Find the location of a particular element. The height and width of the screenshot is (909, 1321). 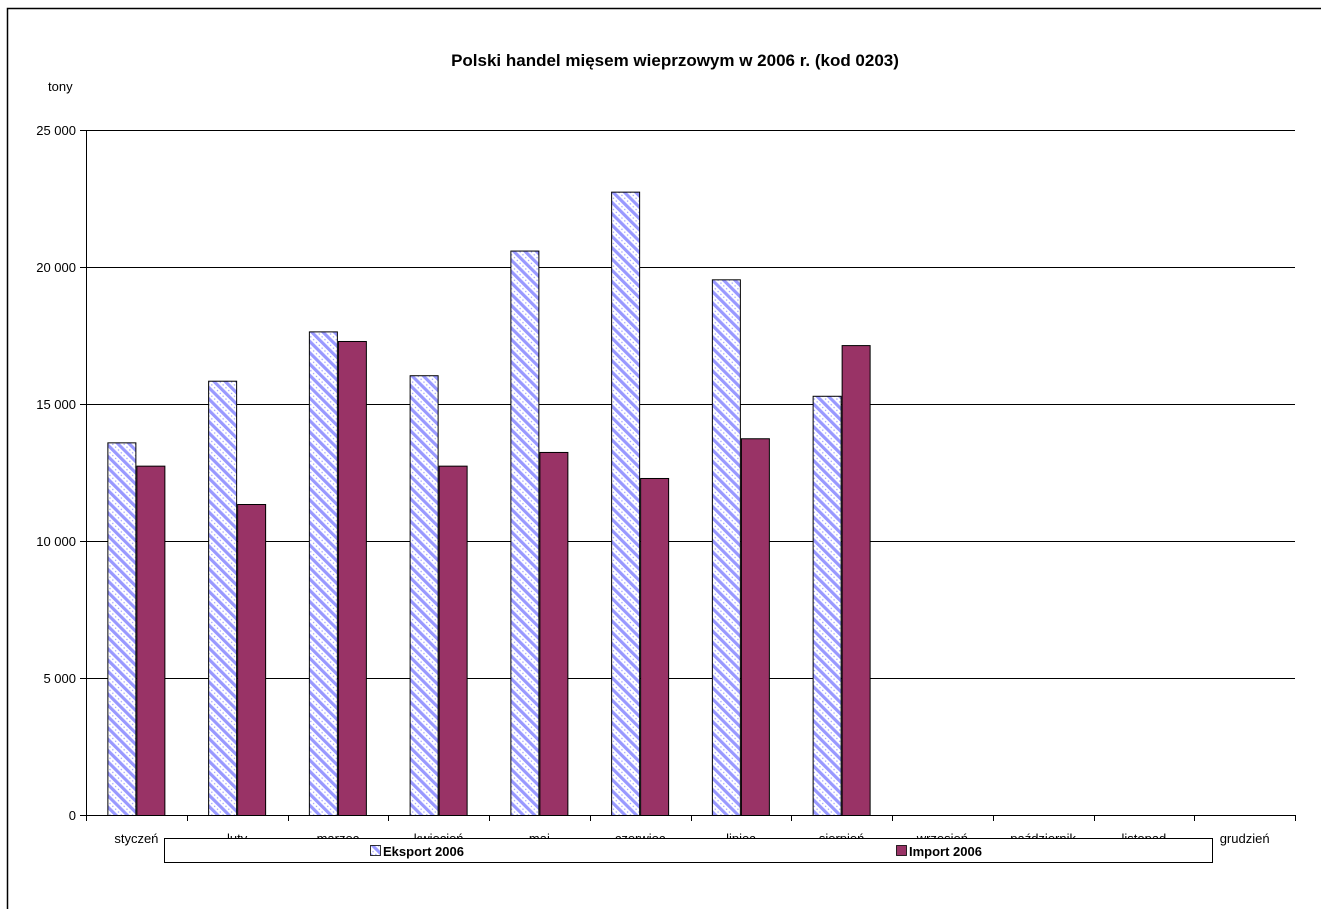

legend: Eksport 2006 Import 2006 is located at coordinates (688, 850).